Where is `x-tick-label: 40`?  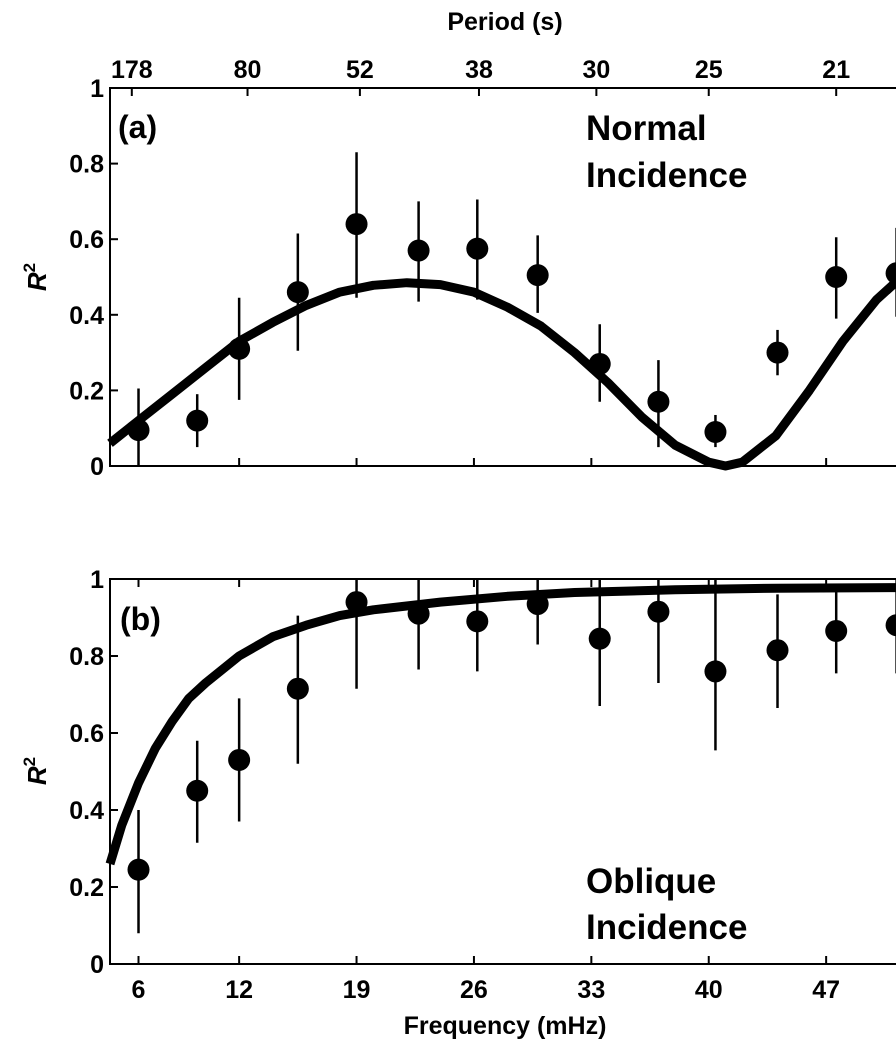
x-tick-label: 40 is located at coordinates (709, 990).